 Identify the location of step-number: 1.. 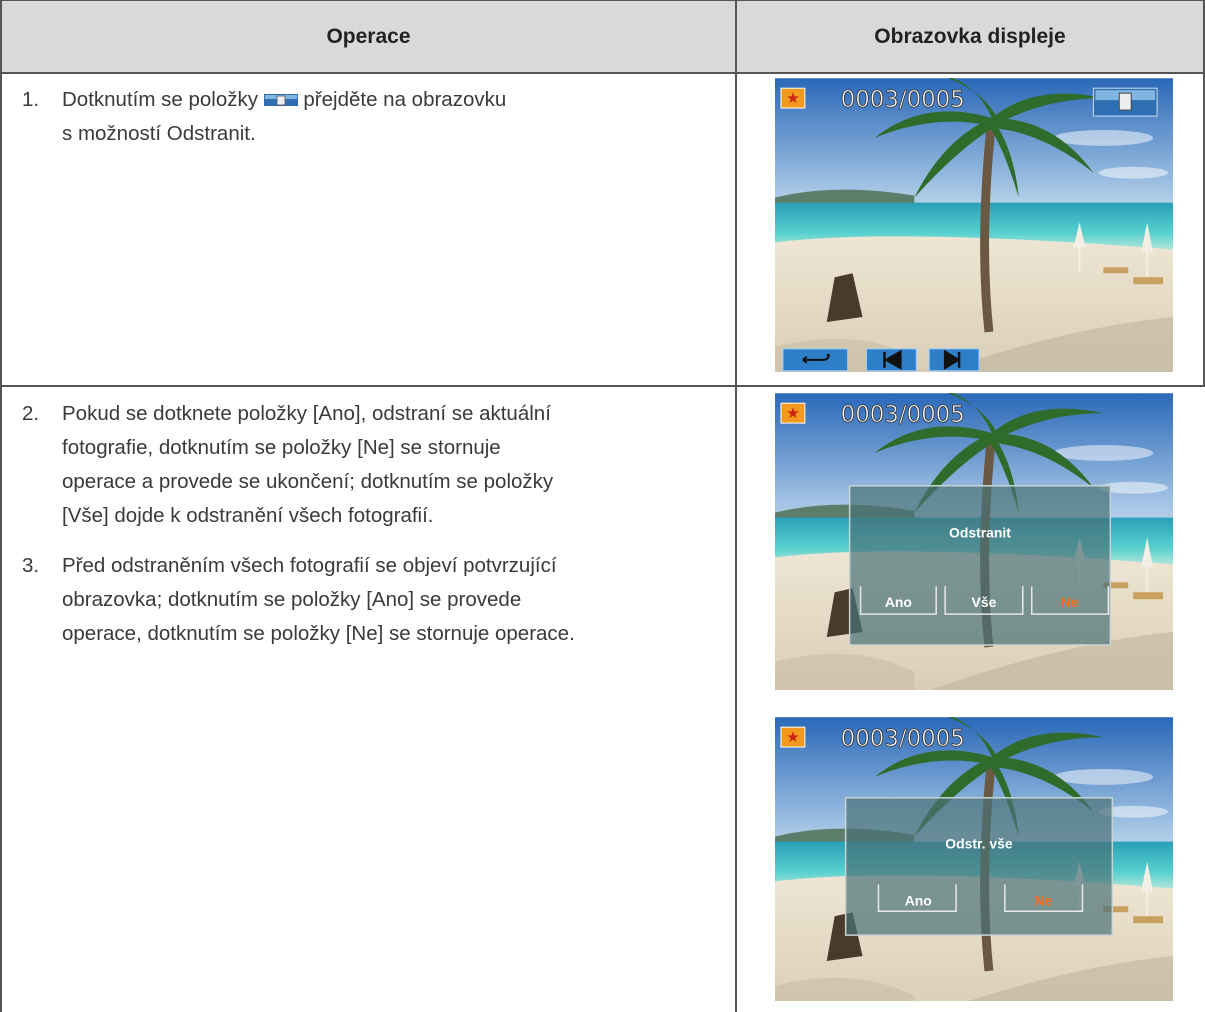
(31, 99).